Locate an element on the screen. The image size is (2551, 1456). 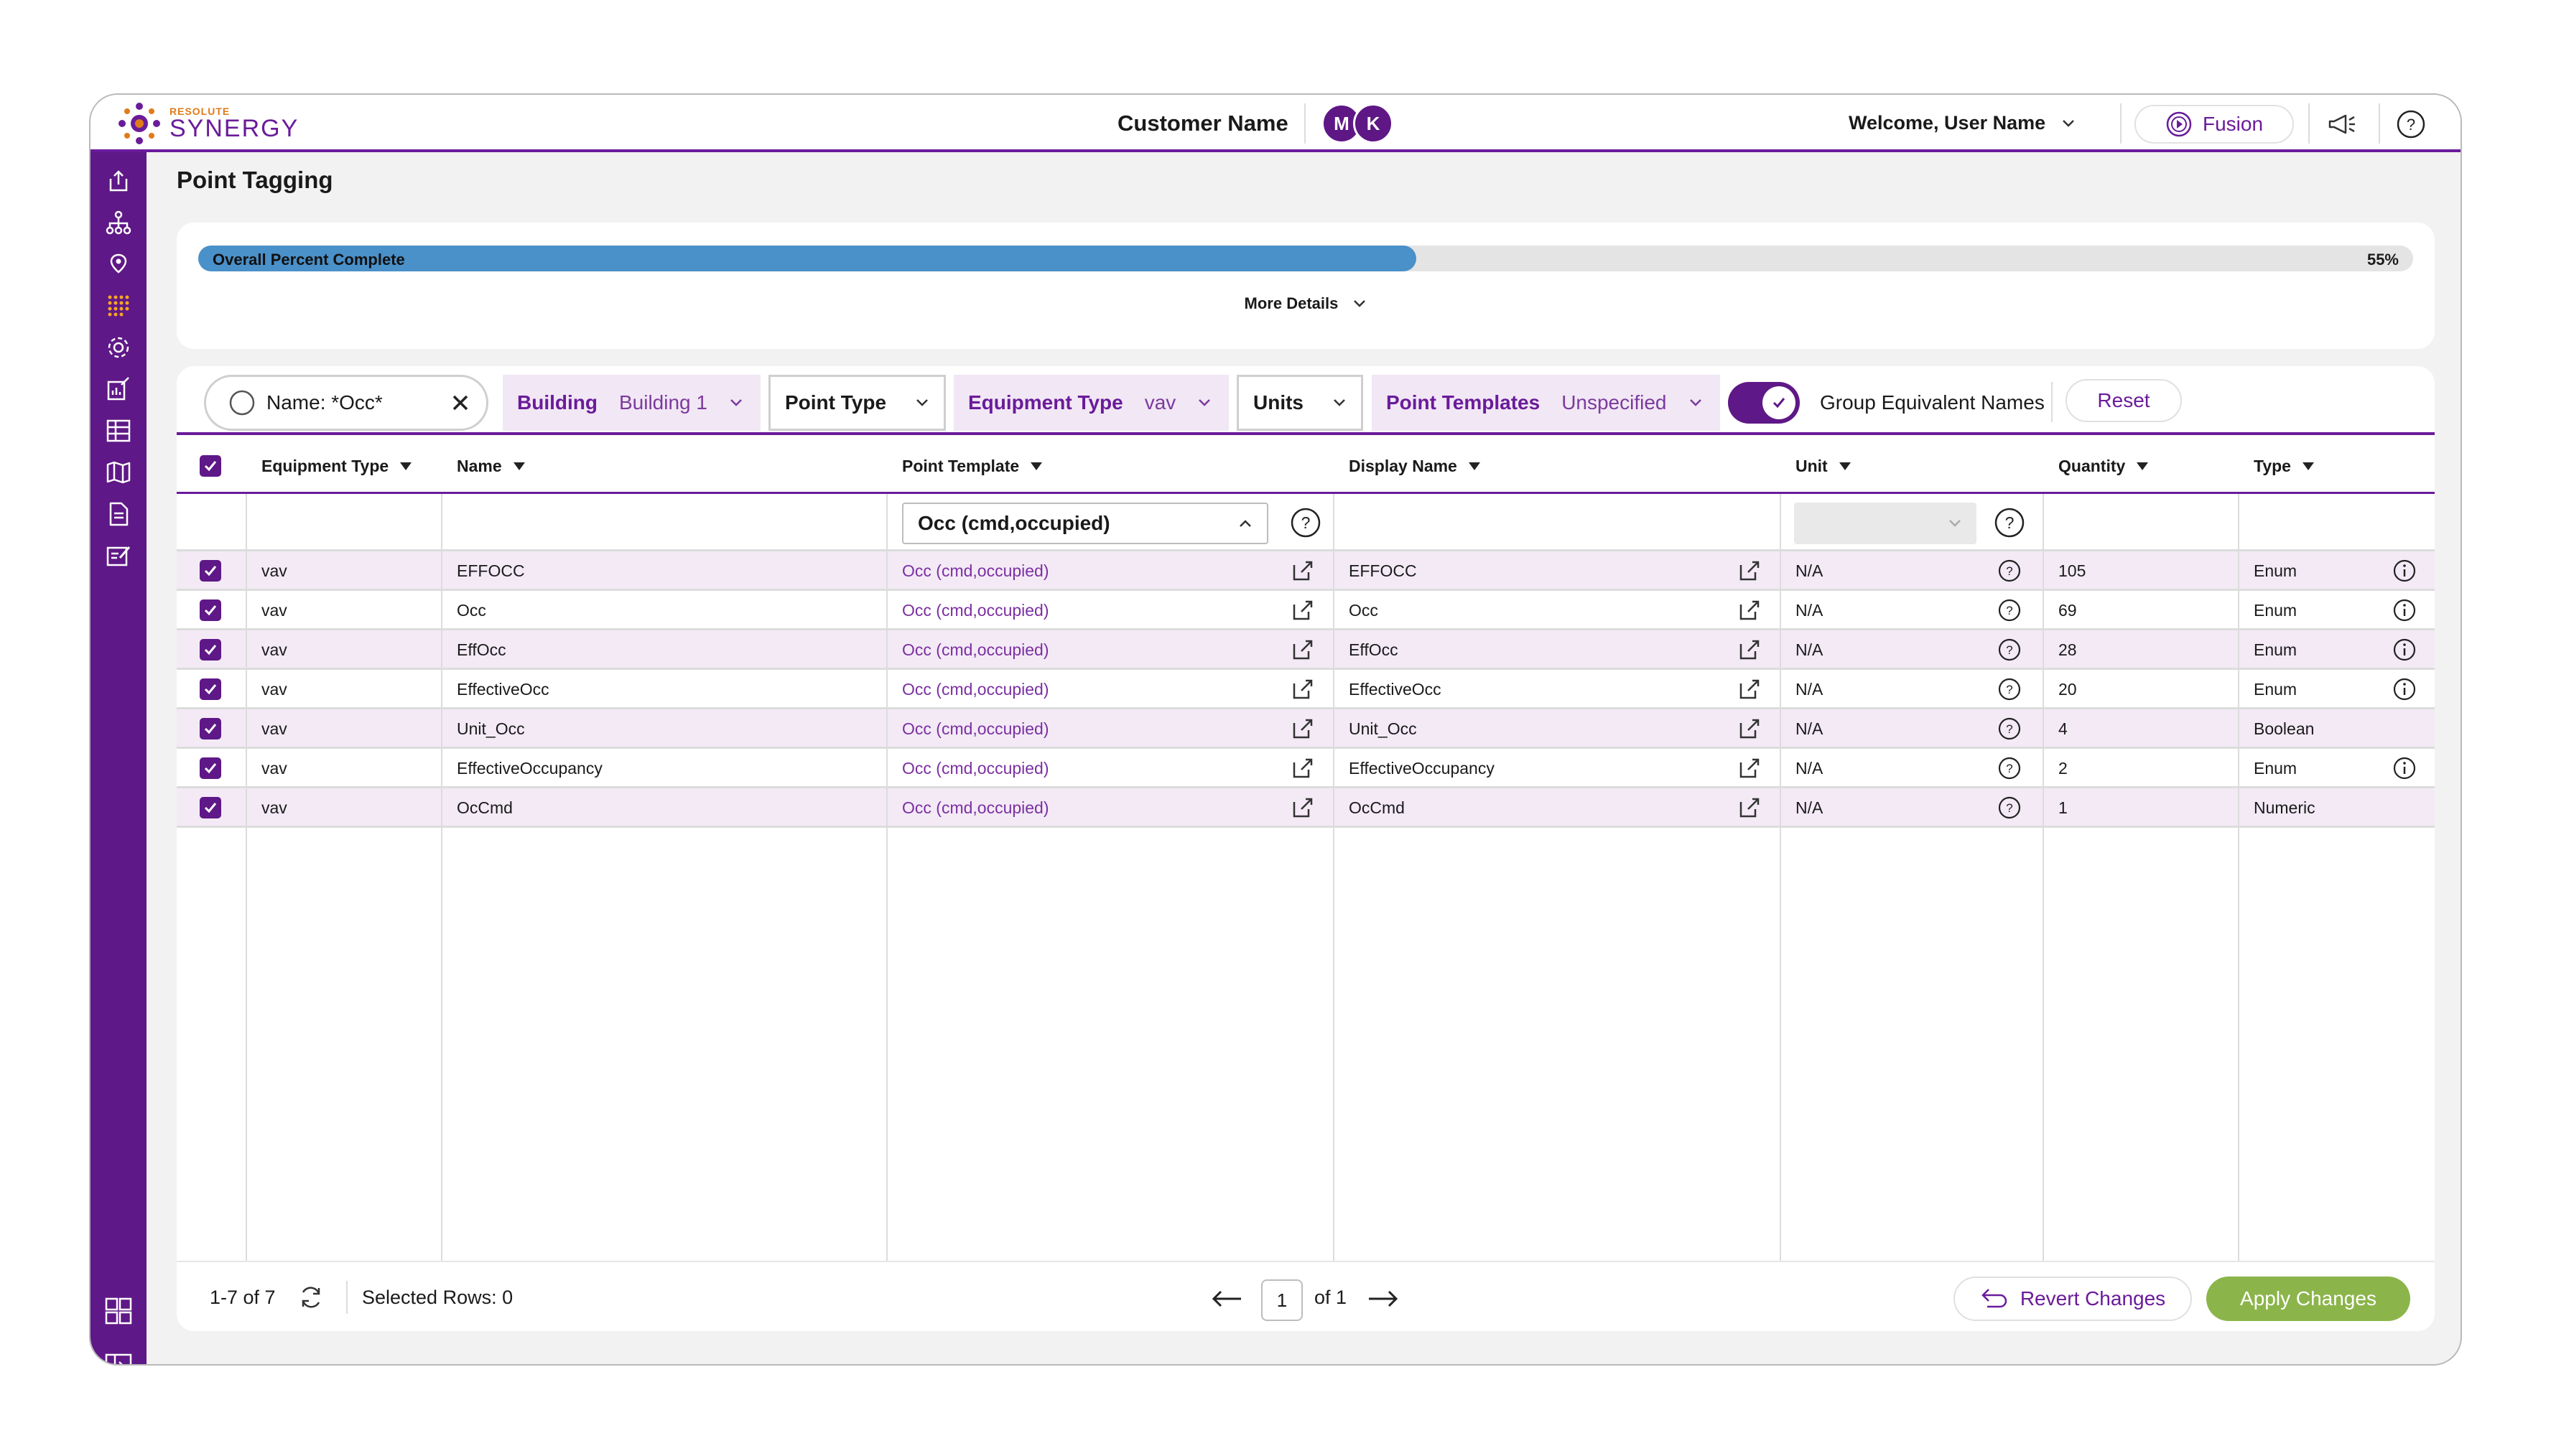
sidebar-item-reports is located at coordinates (119, 389).